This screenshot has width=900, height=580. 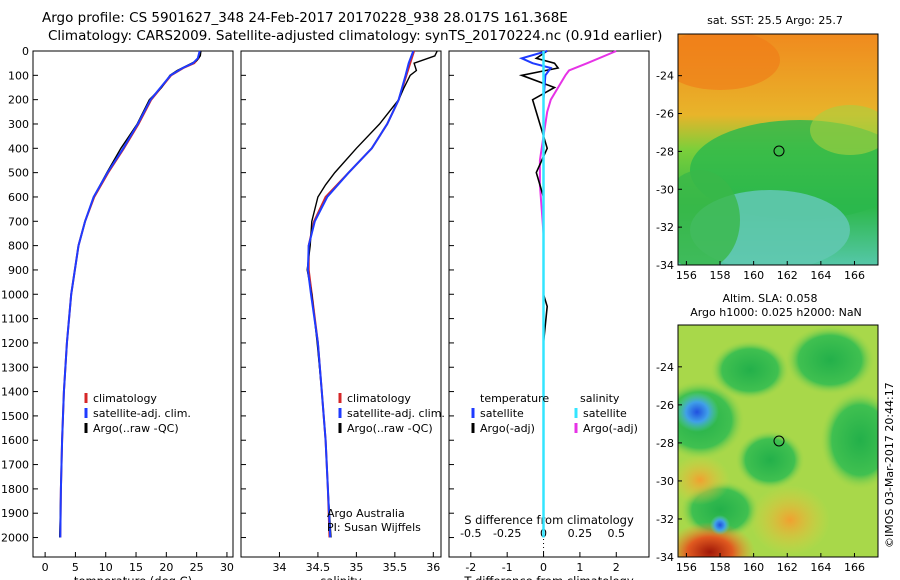 What do you see at coordinates (18, 270) in the screenshot?
I see `y-tick-label: 900` at bounding box center [18, 270].